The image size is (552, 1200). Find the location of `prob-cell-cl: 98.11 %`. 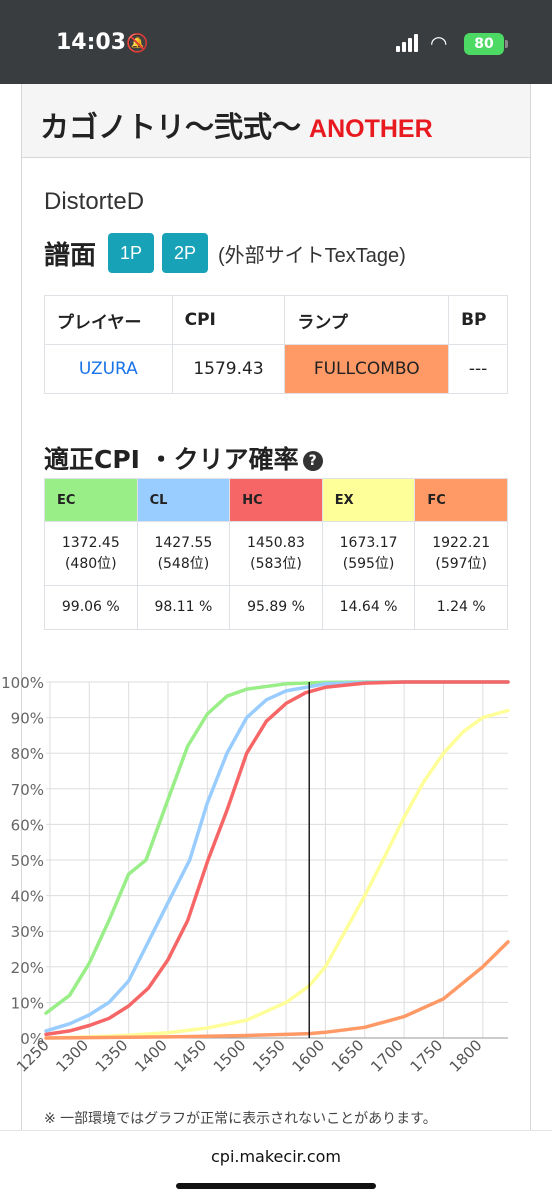

prob-cell-cl: 98.11 % is located at coordinates (183, 607).